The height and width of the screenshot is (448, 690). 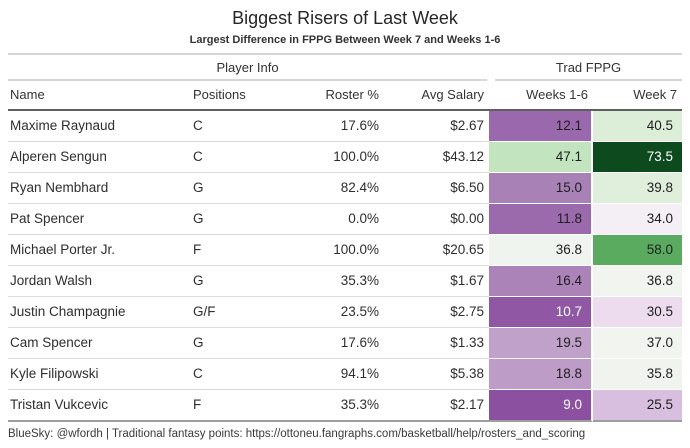 I want to click on player-name-cell: Tristan Vukcevic, so click(x=98, y=406).